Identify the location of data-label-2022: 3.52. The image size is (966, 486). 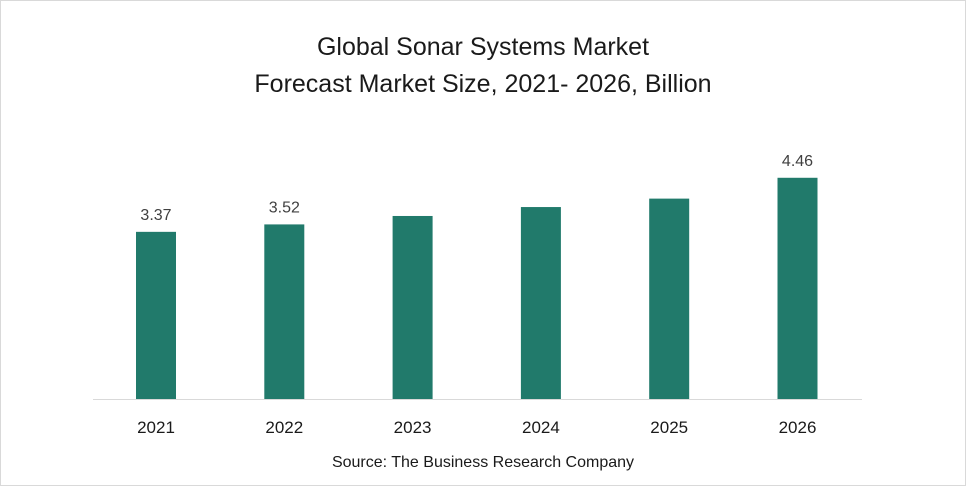
(284, 207).